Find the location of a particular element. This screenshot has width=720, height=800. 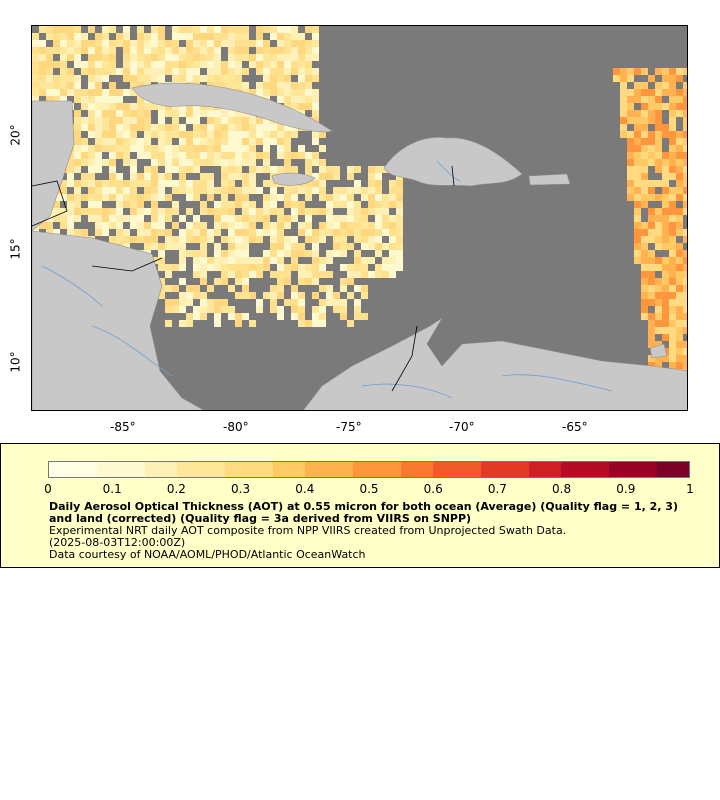

central-america-land is located at coordinates (53, 166).